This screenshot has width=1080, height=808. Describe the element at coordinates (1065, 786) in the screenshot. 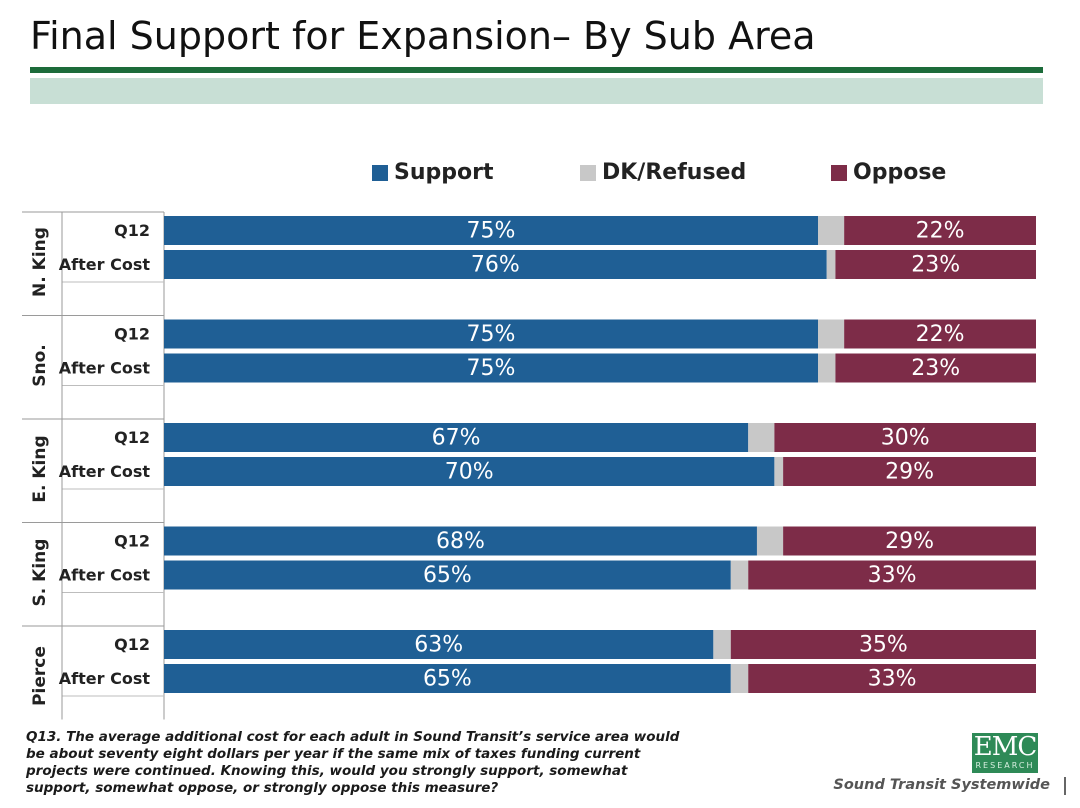

I see `brand-separator` at that location.